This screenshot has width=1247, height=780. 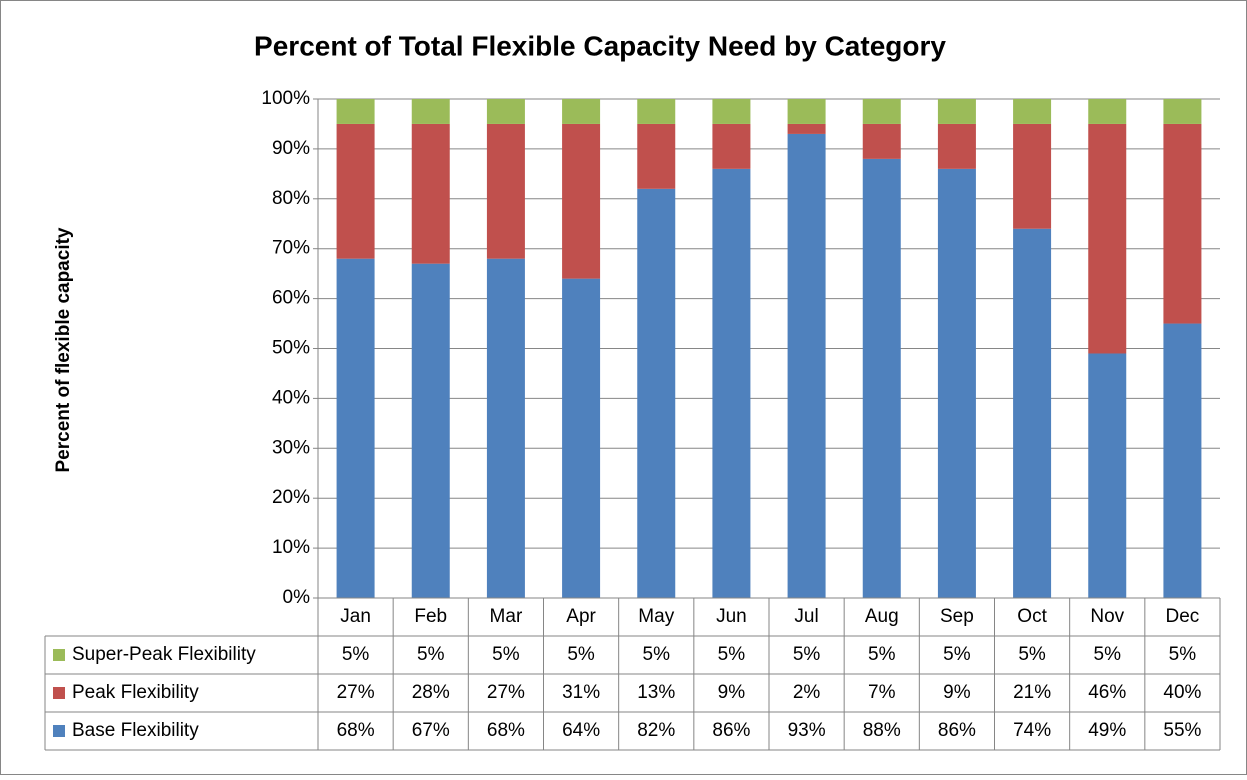 What do you see at coordinates (135, 730) in the screenshot?
I see `legend-label: Base Flexibility` at bounding box center [135, 730].